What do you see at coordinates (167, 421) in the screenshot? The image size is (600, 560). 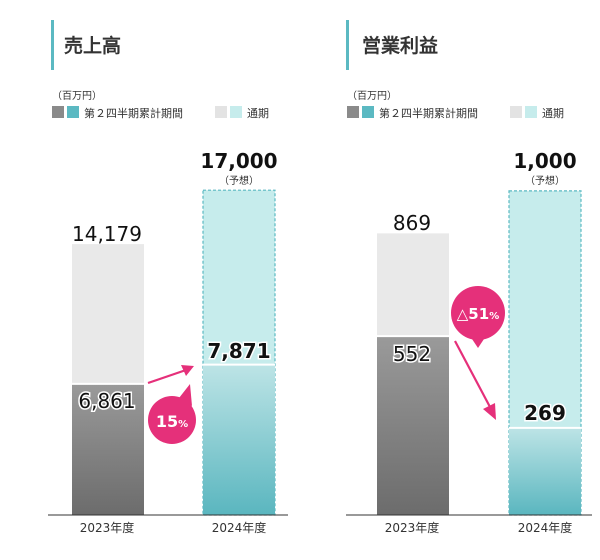 I see `change-value: 15` at bounding box center [167, 421].